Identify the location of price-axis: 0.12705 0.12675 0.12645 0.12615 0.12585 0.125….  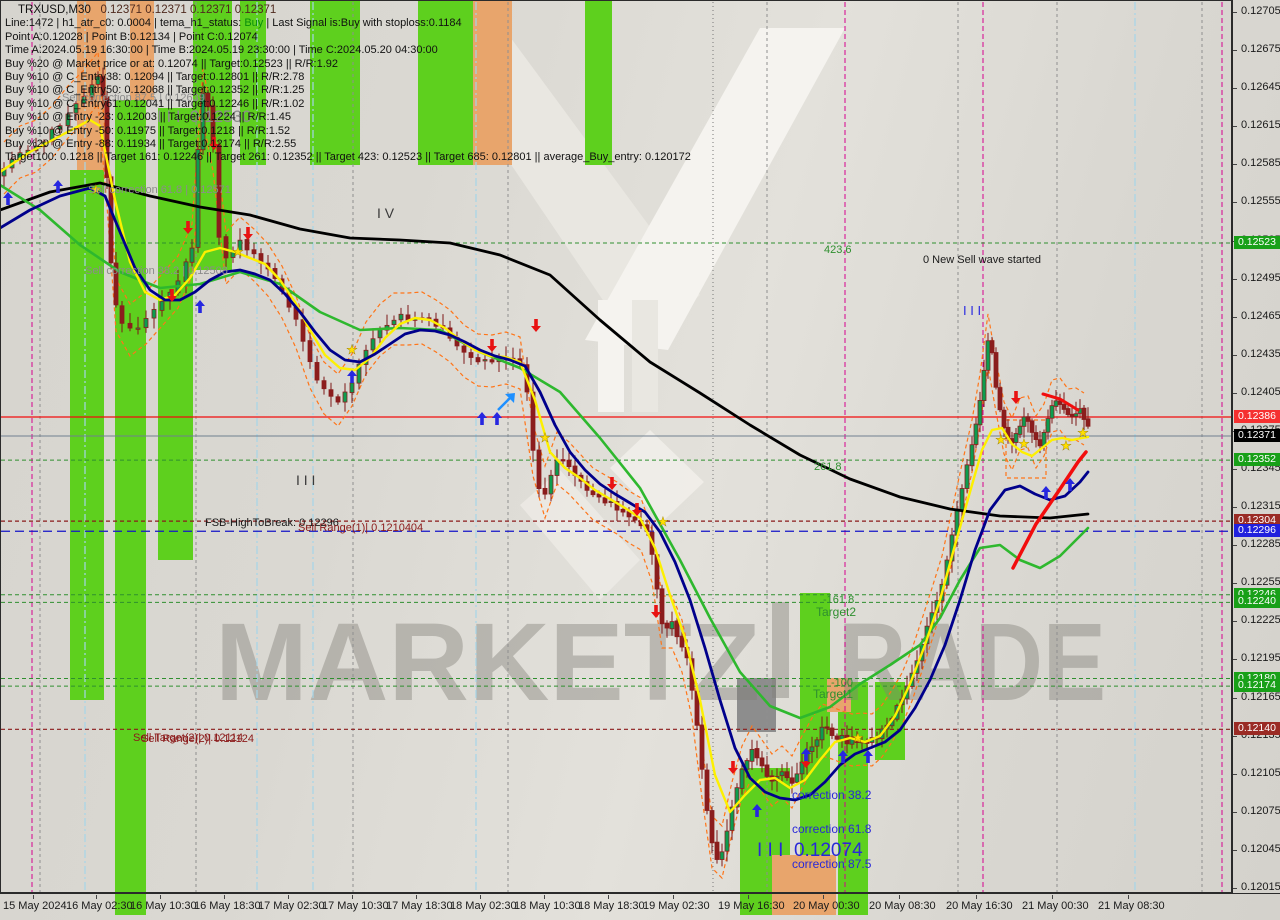
(1256, 446).